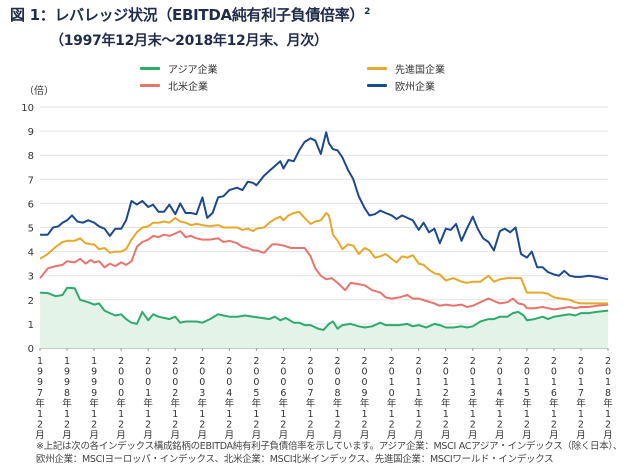 Image resolution: width=639 pixels, height=472 pixels. What do you see at coordinates (39, 90) in the screenshot?
I see `y-axis-unit-label: （倍）` at bounding box center [39, 90].